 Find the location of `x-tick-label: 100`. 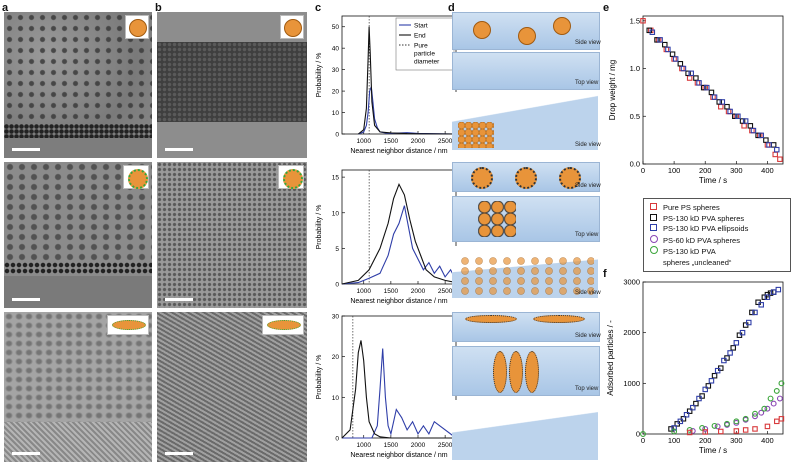

x-tick-label: 100 is located at coordinates (674, 170).